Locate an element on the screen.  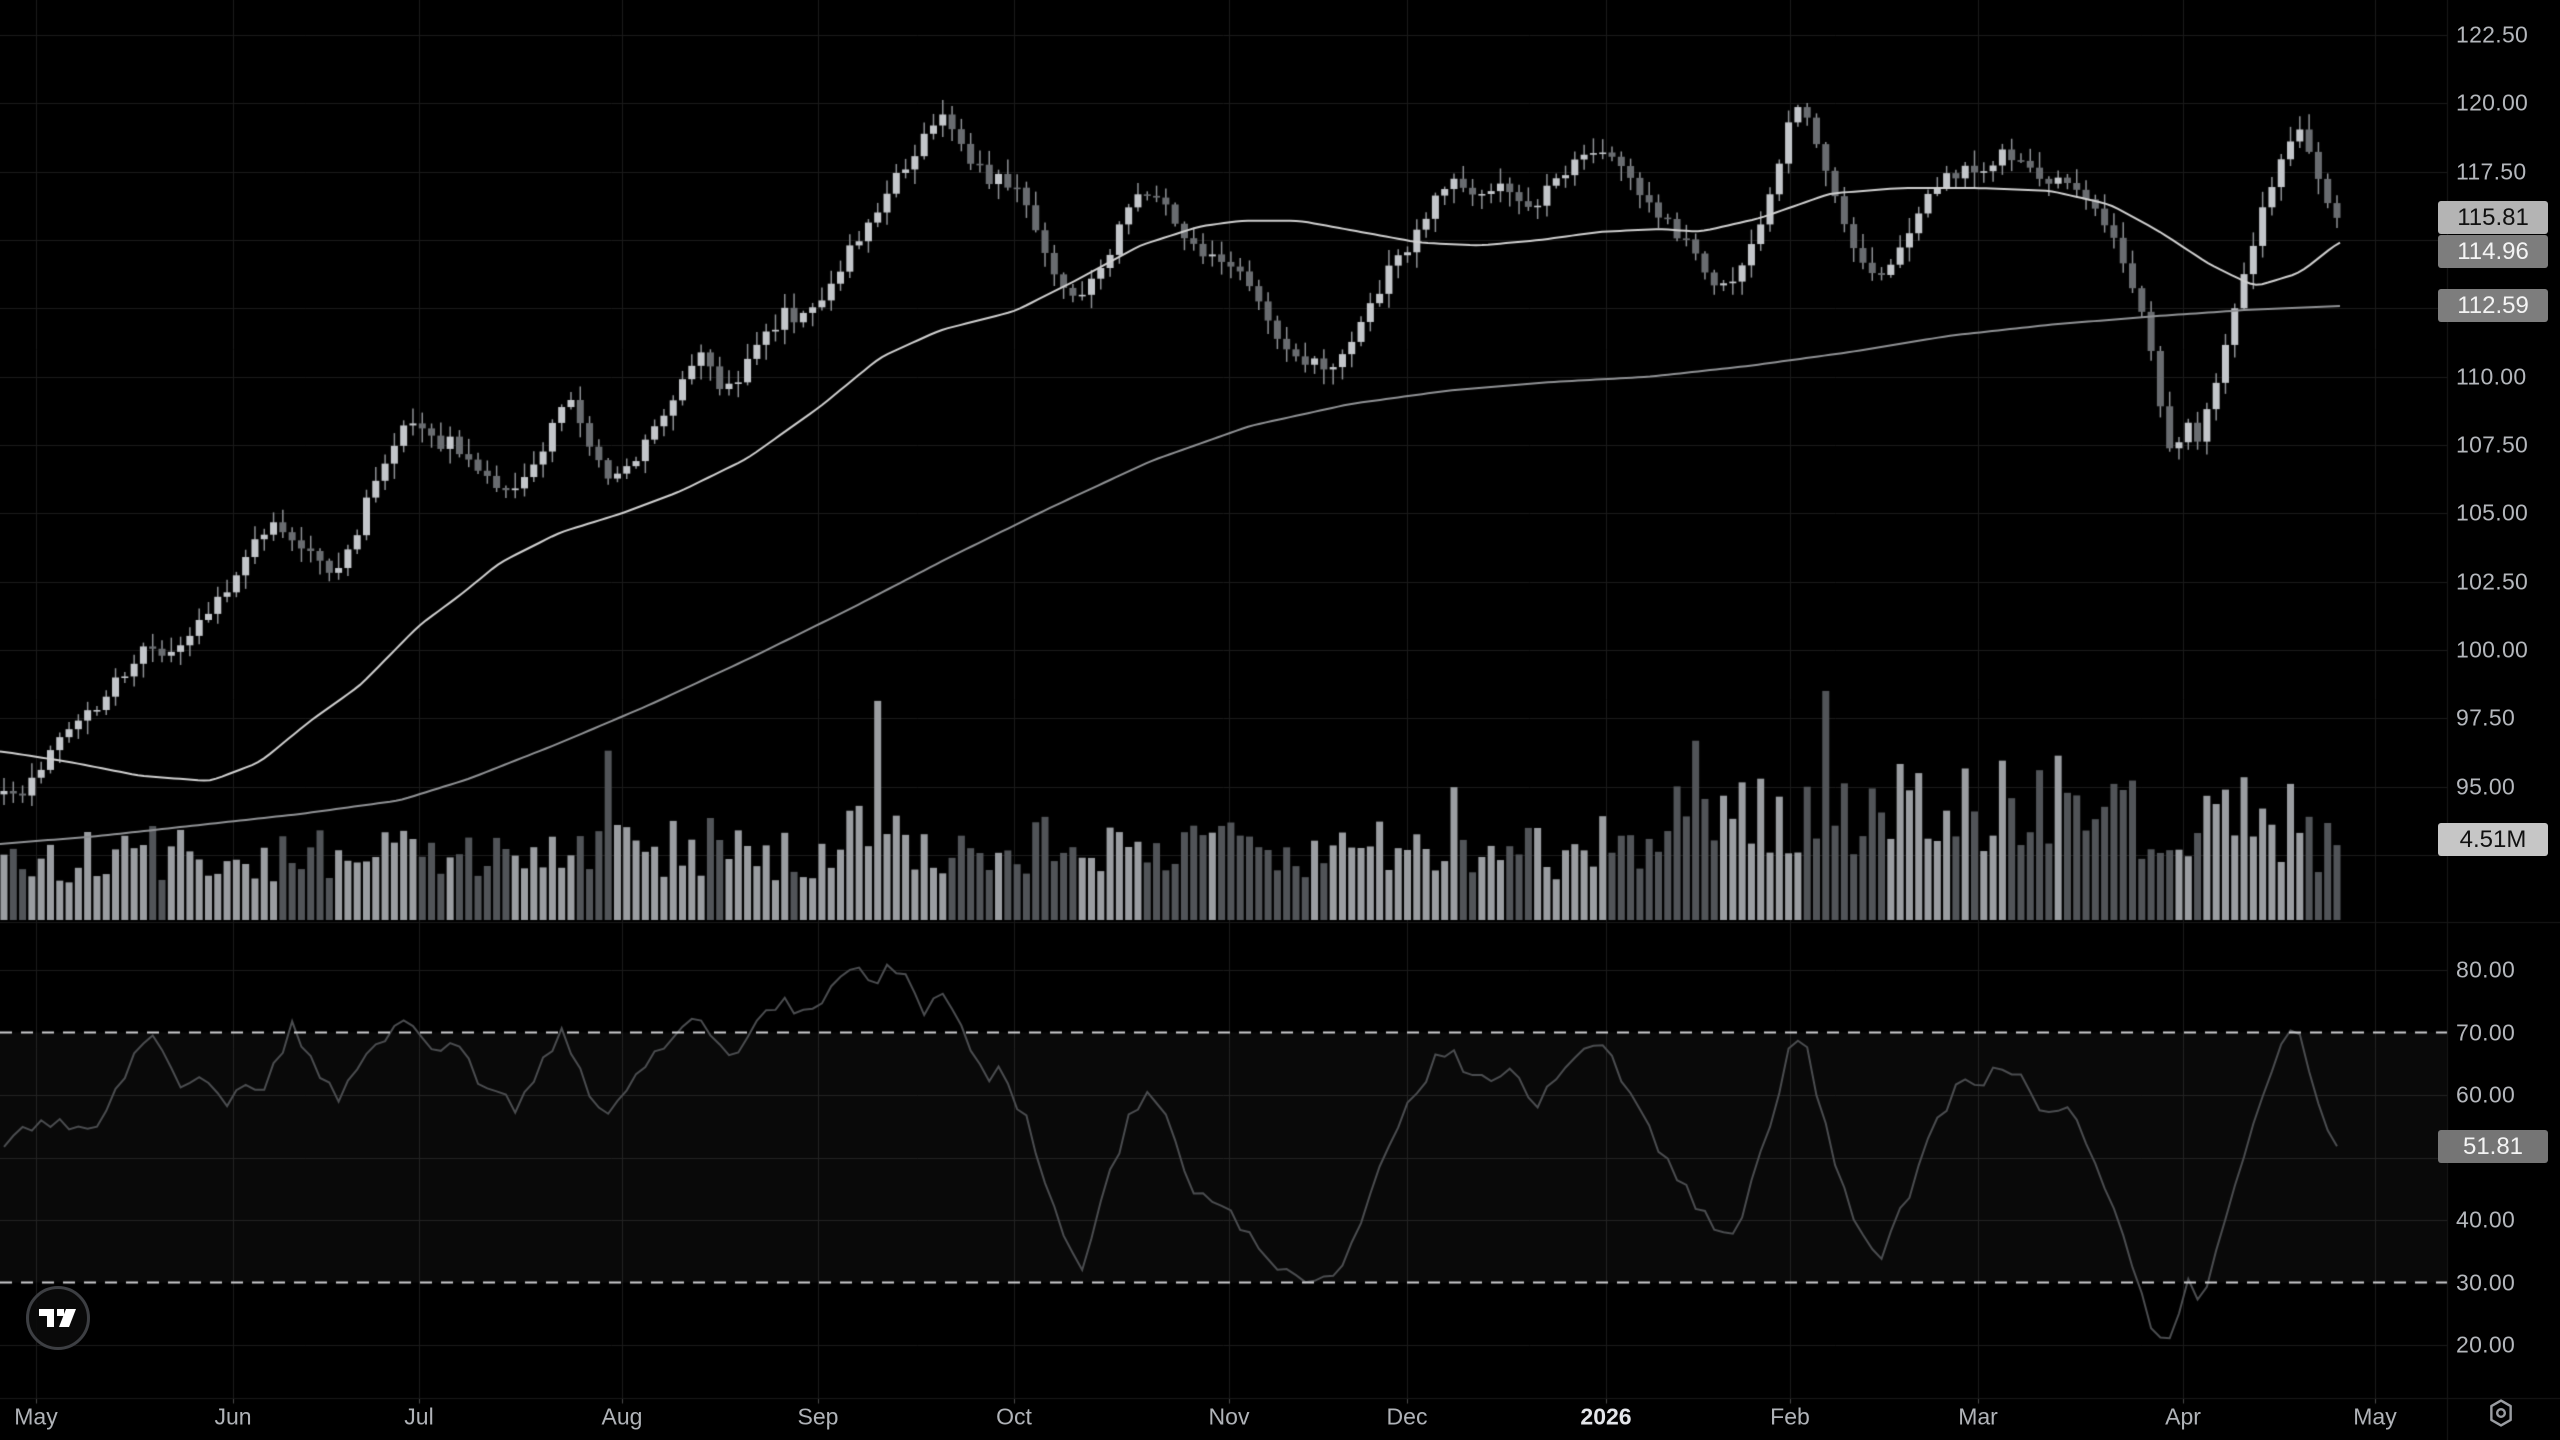
rsi-axis-label: 20.00 is located at coordinates (2486, 1344).